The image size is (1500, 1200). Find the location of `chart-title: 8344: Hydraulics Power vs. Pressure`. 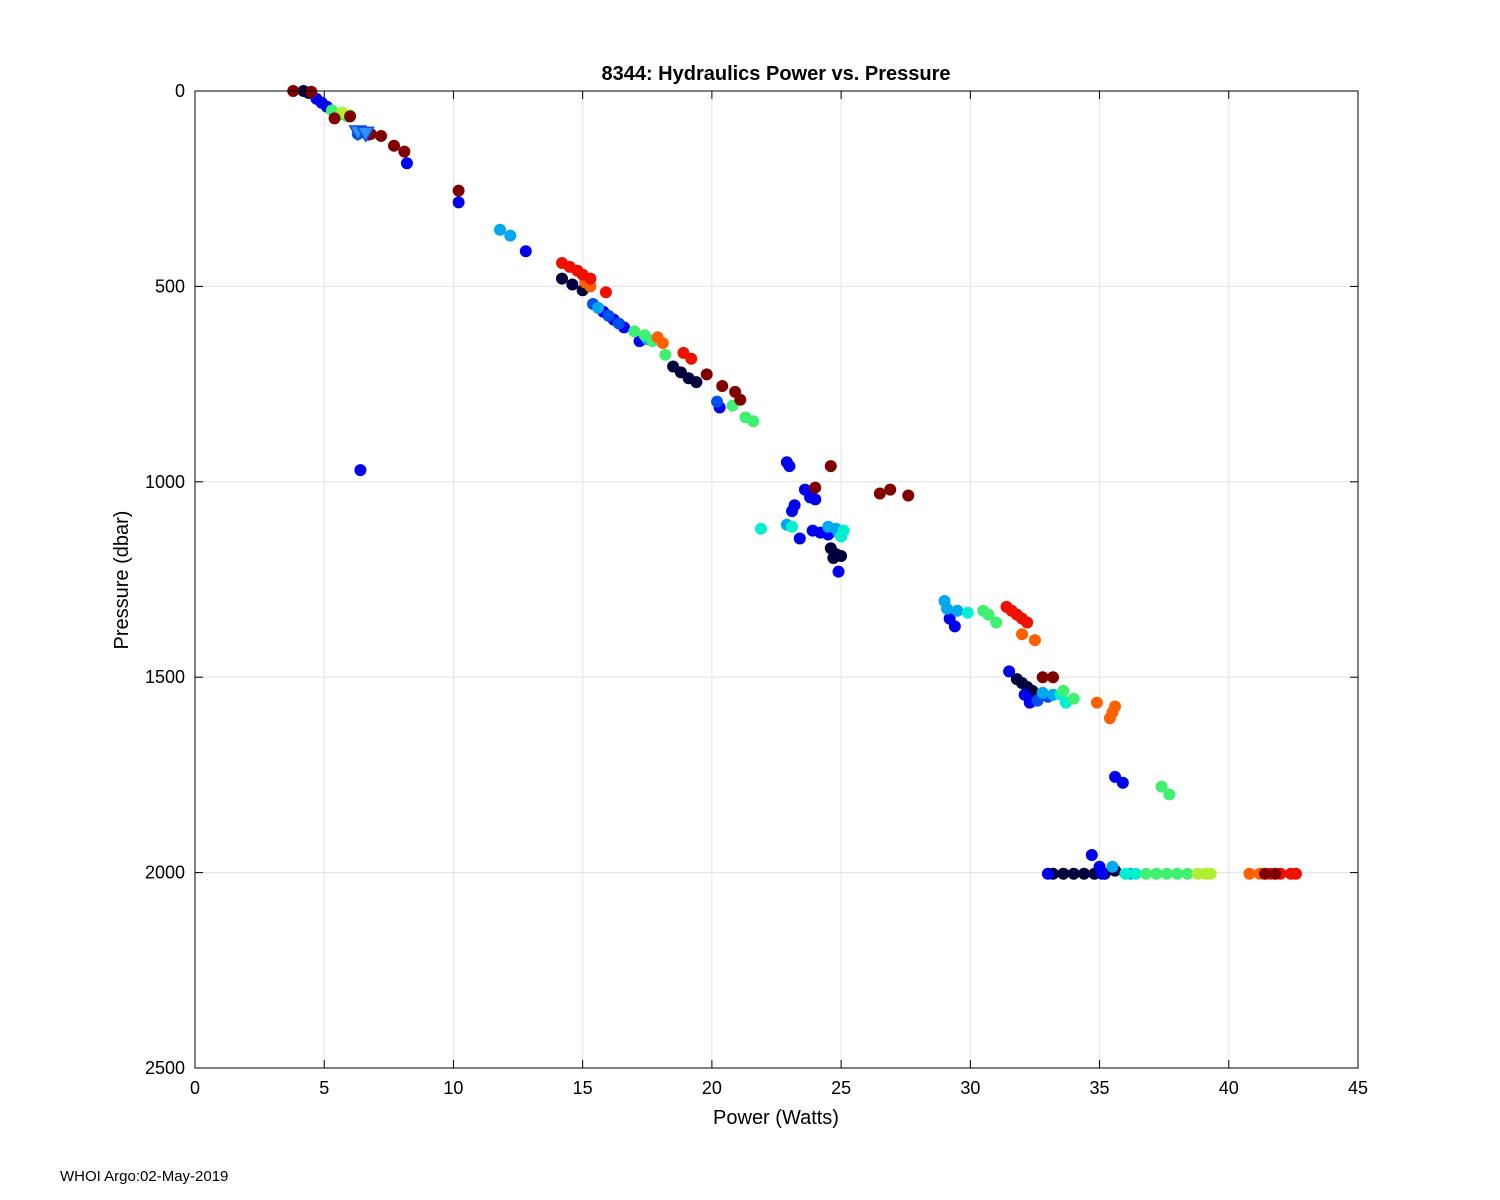

chart-title: 8344: Hydraulics Power vs. Pressure is located at coordinates (775, 74).